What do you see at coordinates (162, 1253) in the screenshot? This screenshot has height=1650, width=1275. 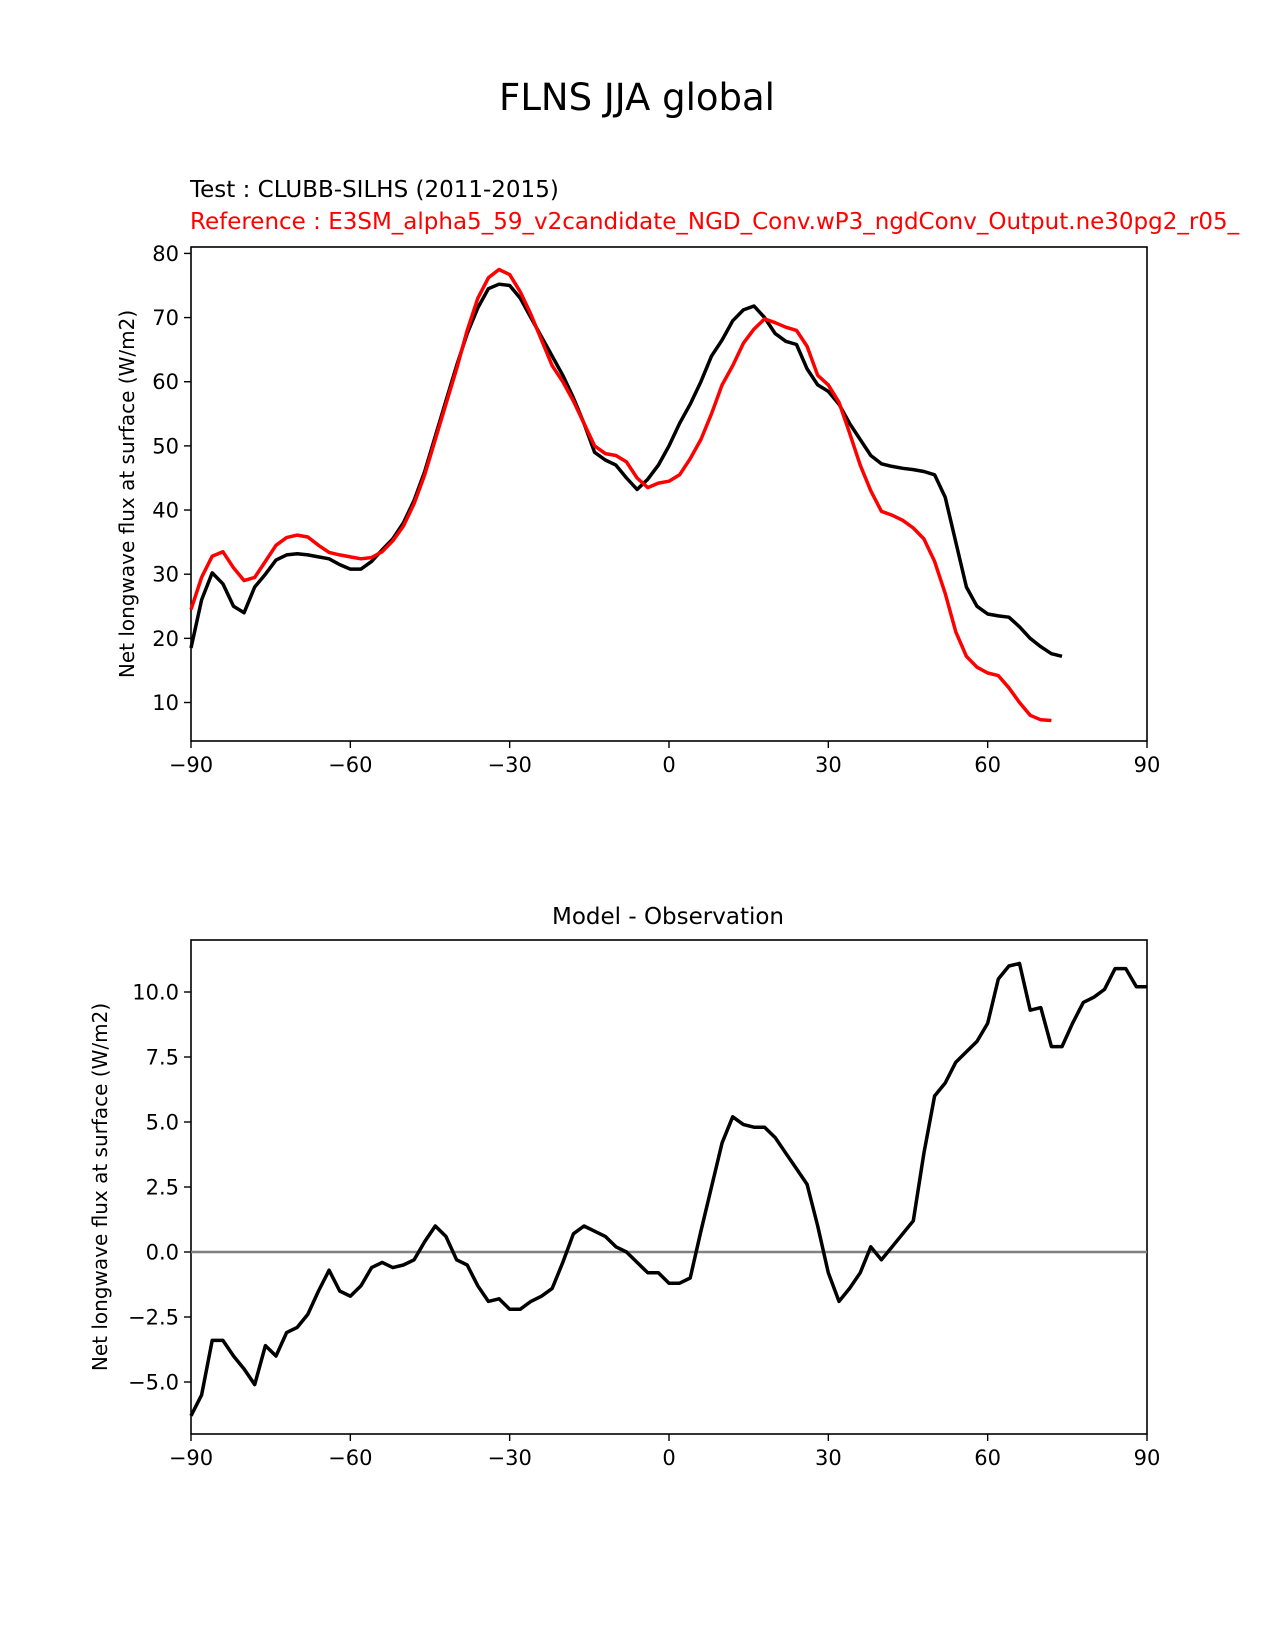 I see `y-tick-label: 0.0` at bounding box center [162, 1253].